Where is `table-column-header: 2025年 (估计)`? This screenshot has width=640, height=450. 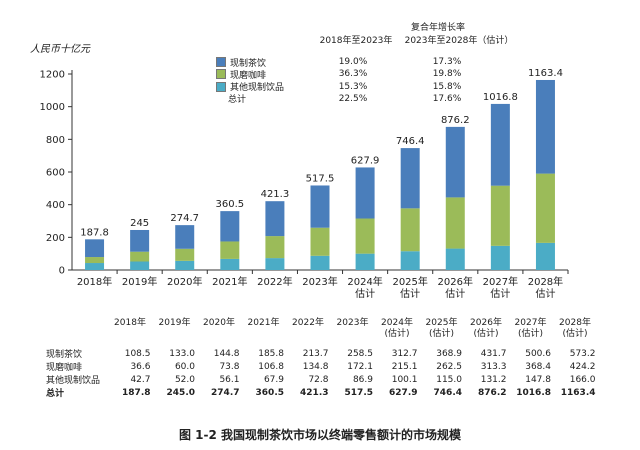
table-column-header: 2025年 (估计) is located at coordinates (442, 329).